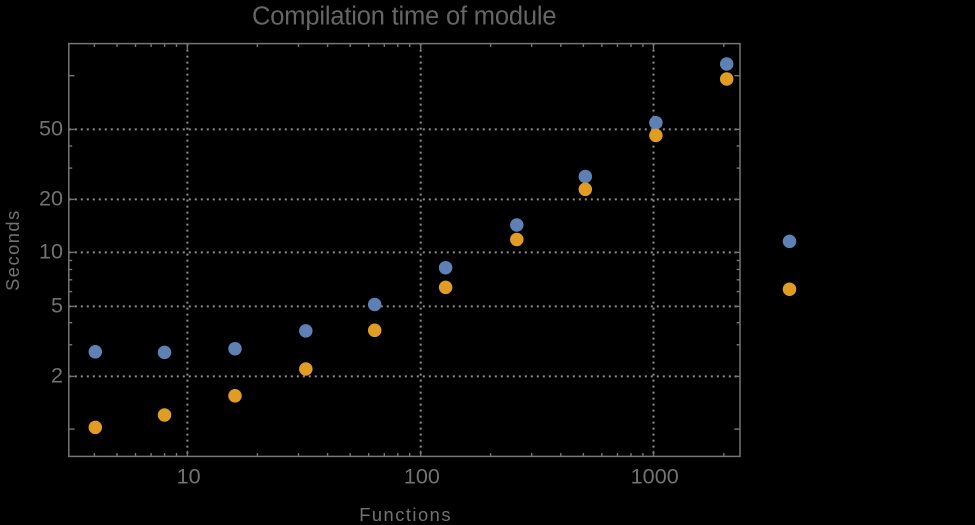 The image size is (975, 525). I want to click on svg-text: 100, so click(422, 475).